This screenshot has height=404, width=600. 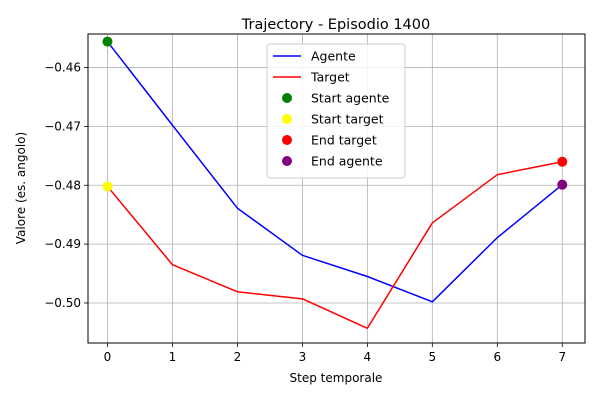 I want to click on point-end-target, so click(x=562, y=161).